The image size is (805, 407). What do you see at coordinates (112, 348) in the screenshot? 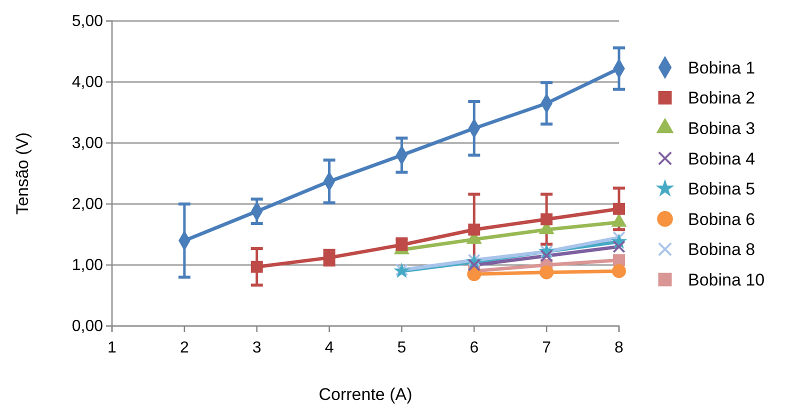
I see `x-tick-label: 1` at bounding box center [112, 348].